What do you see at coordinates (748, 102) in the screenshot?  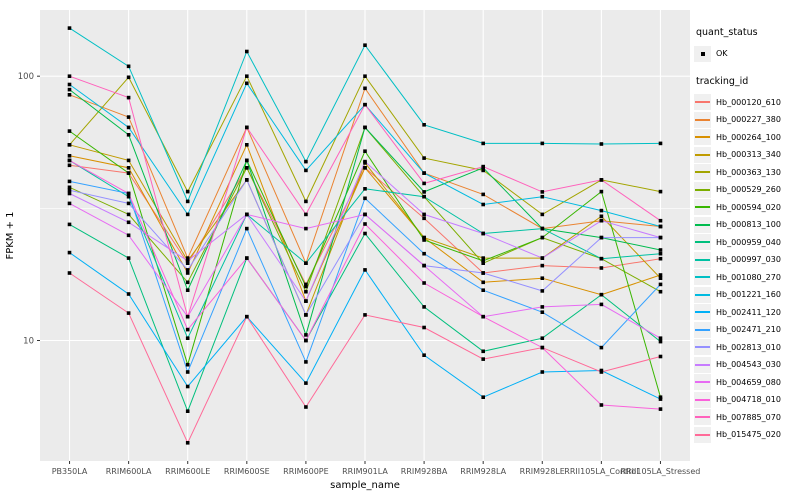 I see `legend-entry-label: Hb_000120_610` at bounding box center [748, 102].